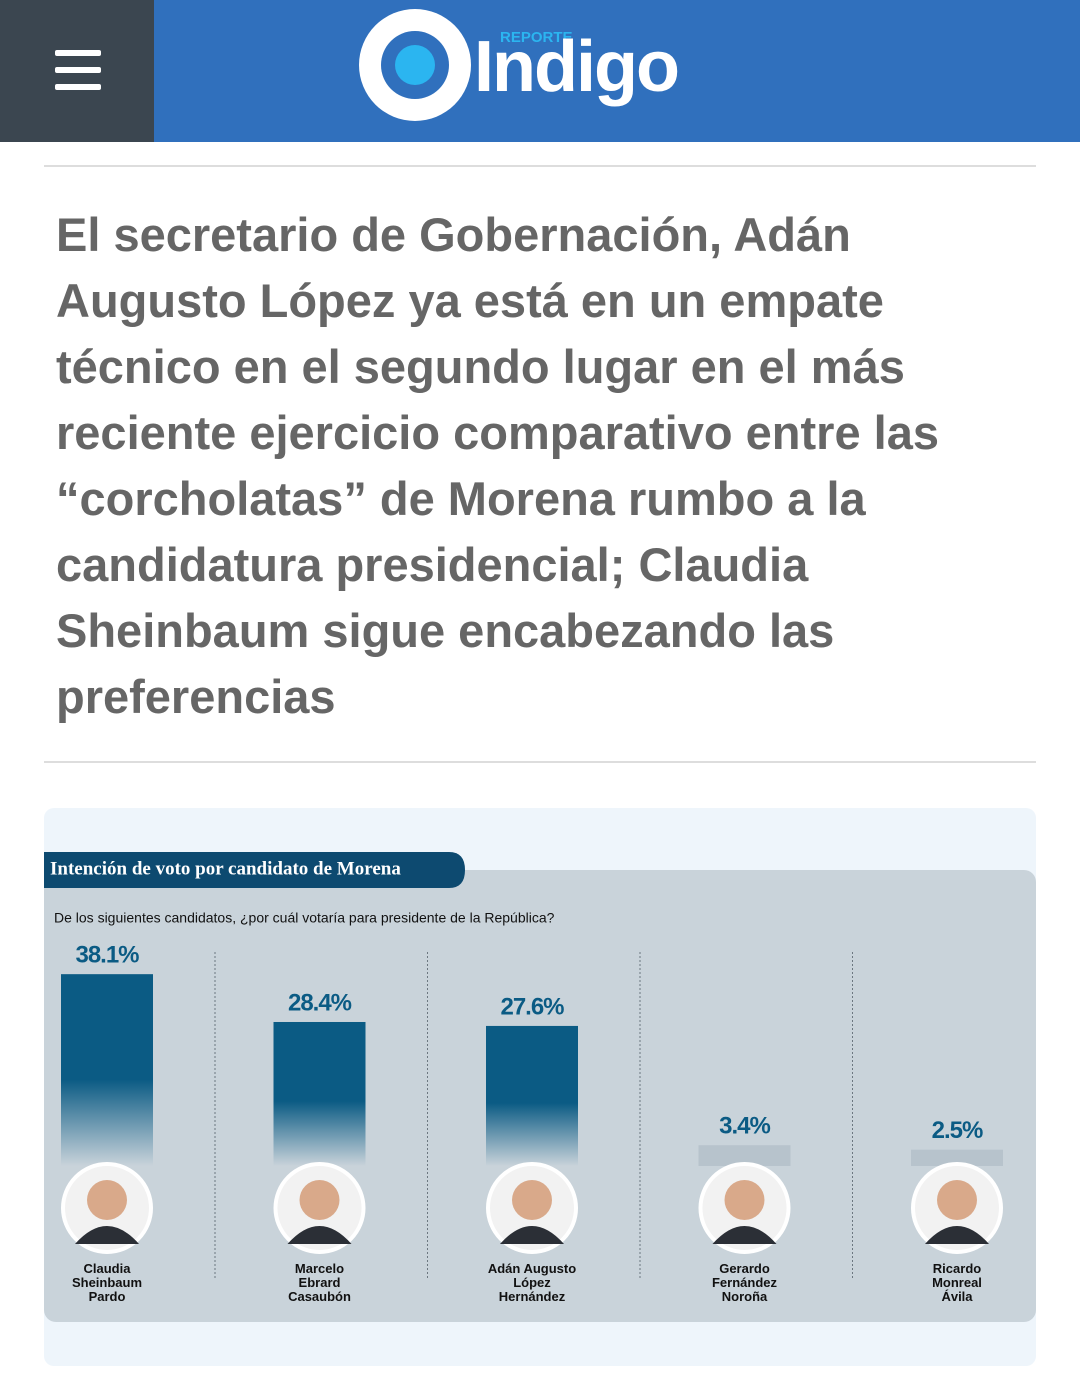 The image size is (1080, 1398). I want to click on value-label: 27.6%, so click(532, 1006).